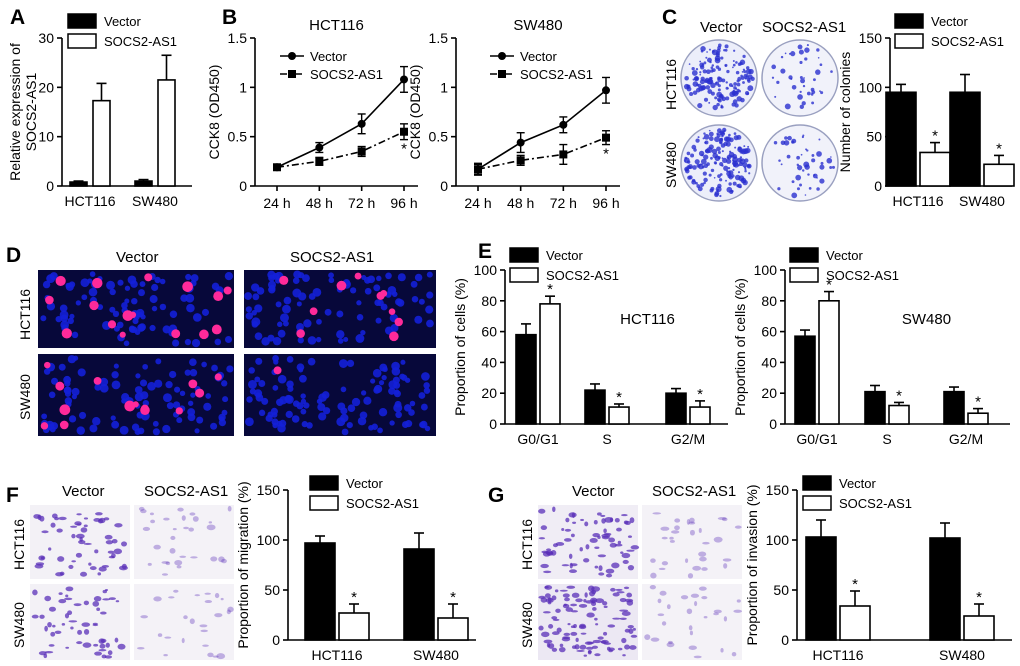  Describe the element at coordinates (527, 544) in the screenshot. I see `invasion-row-label-hct116: HCT116` at that location.